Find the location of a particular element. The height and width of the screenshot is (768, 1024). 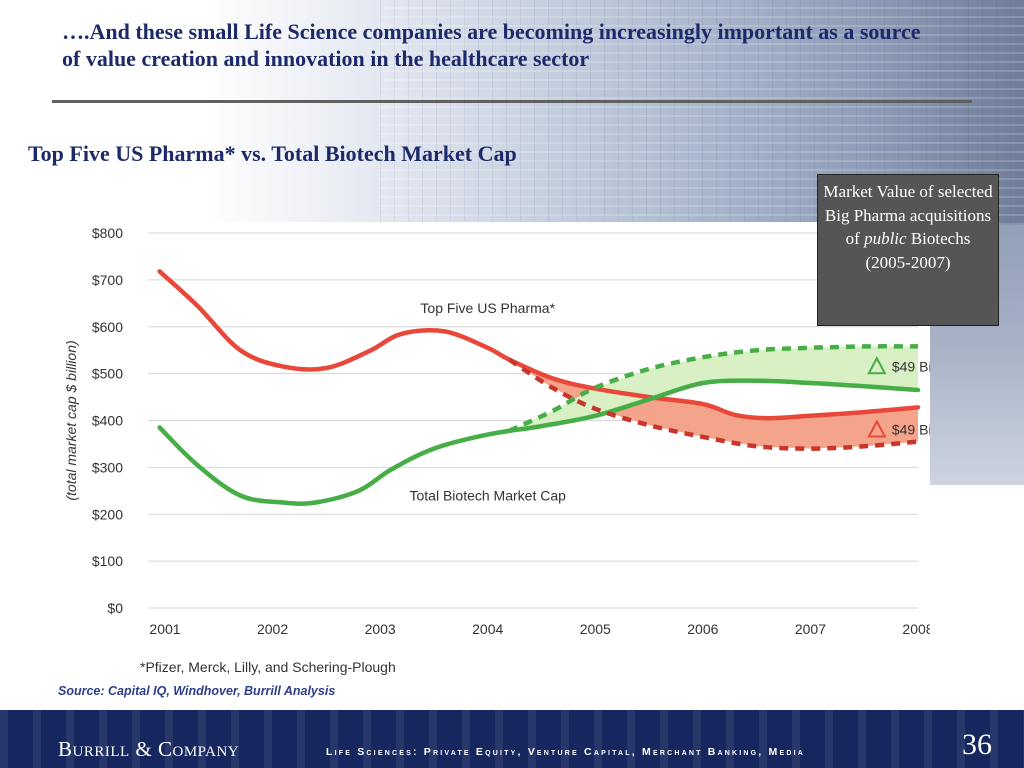

annotation-label-2: $49 Billion is located at coordinates (911, 366).